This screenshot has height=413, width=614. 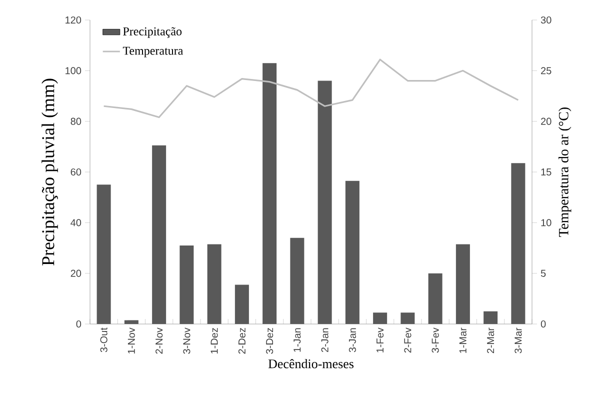 What do you see at coordinates (152, 32) in the screenshot?
I see `legend-label: Precipitação` at bounding box center [152, 32].